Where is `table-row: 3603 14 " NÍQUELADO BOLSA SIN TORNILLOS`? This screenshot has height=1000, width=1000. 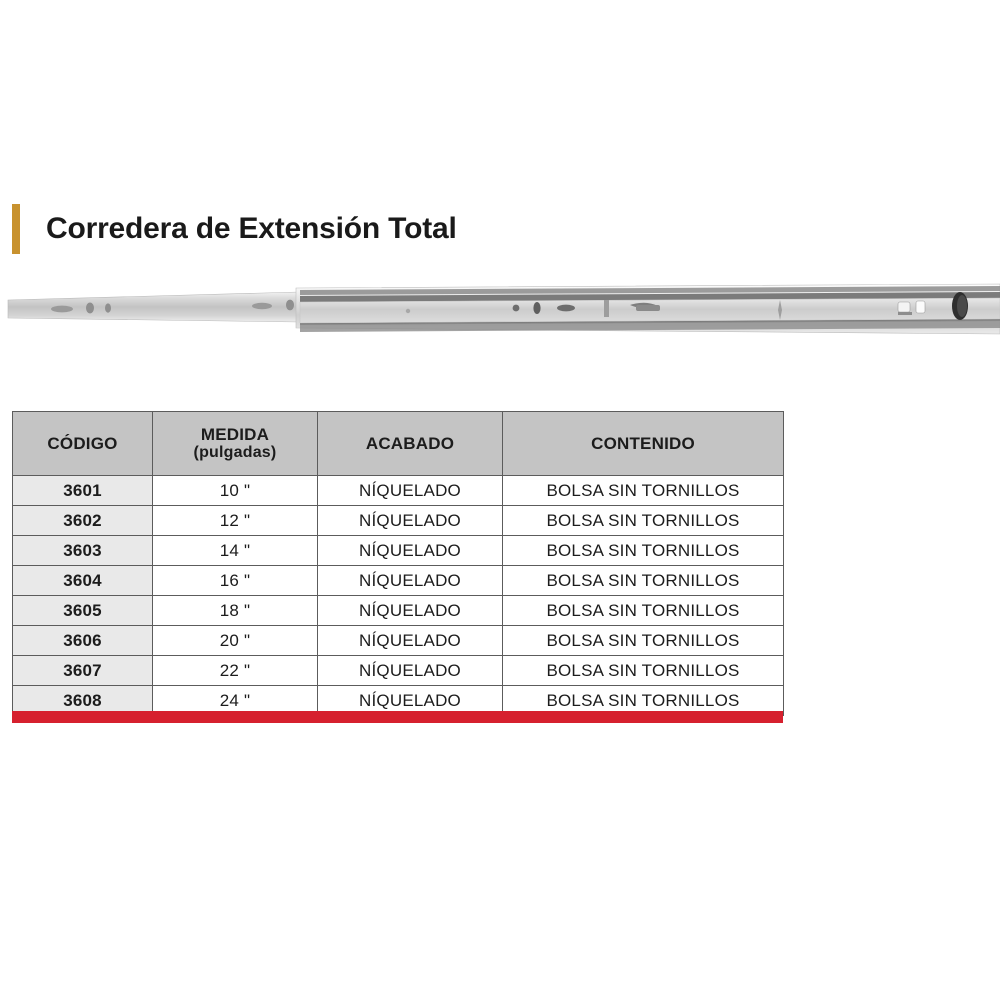 table-row: 3603 14 " NÍQUELADO BOLSA SIN TORNILLOS is located at coordinates (398, 550).